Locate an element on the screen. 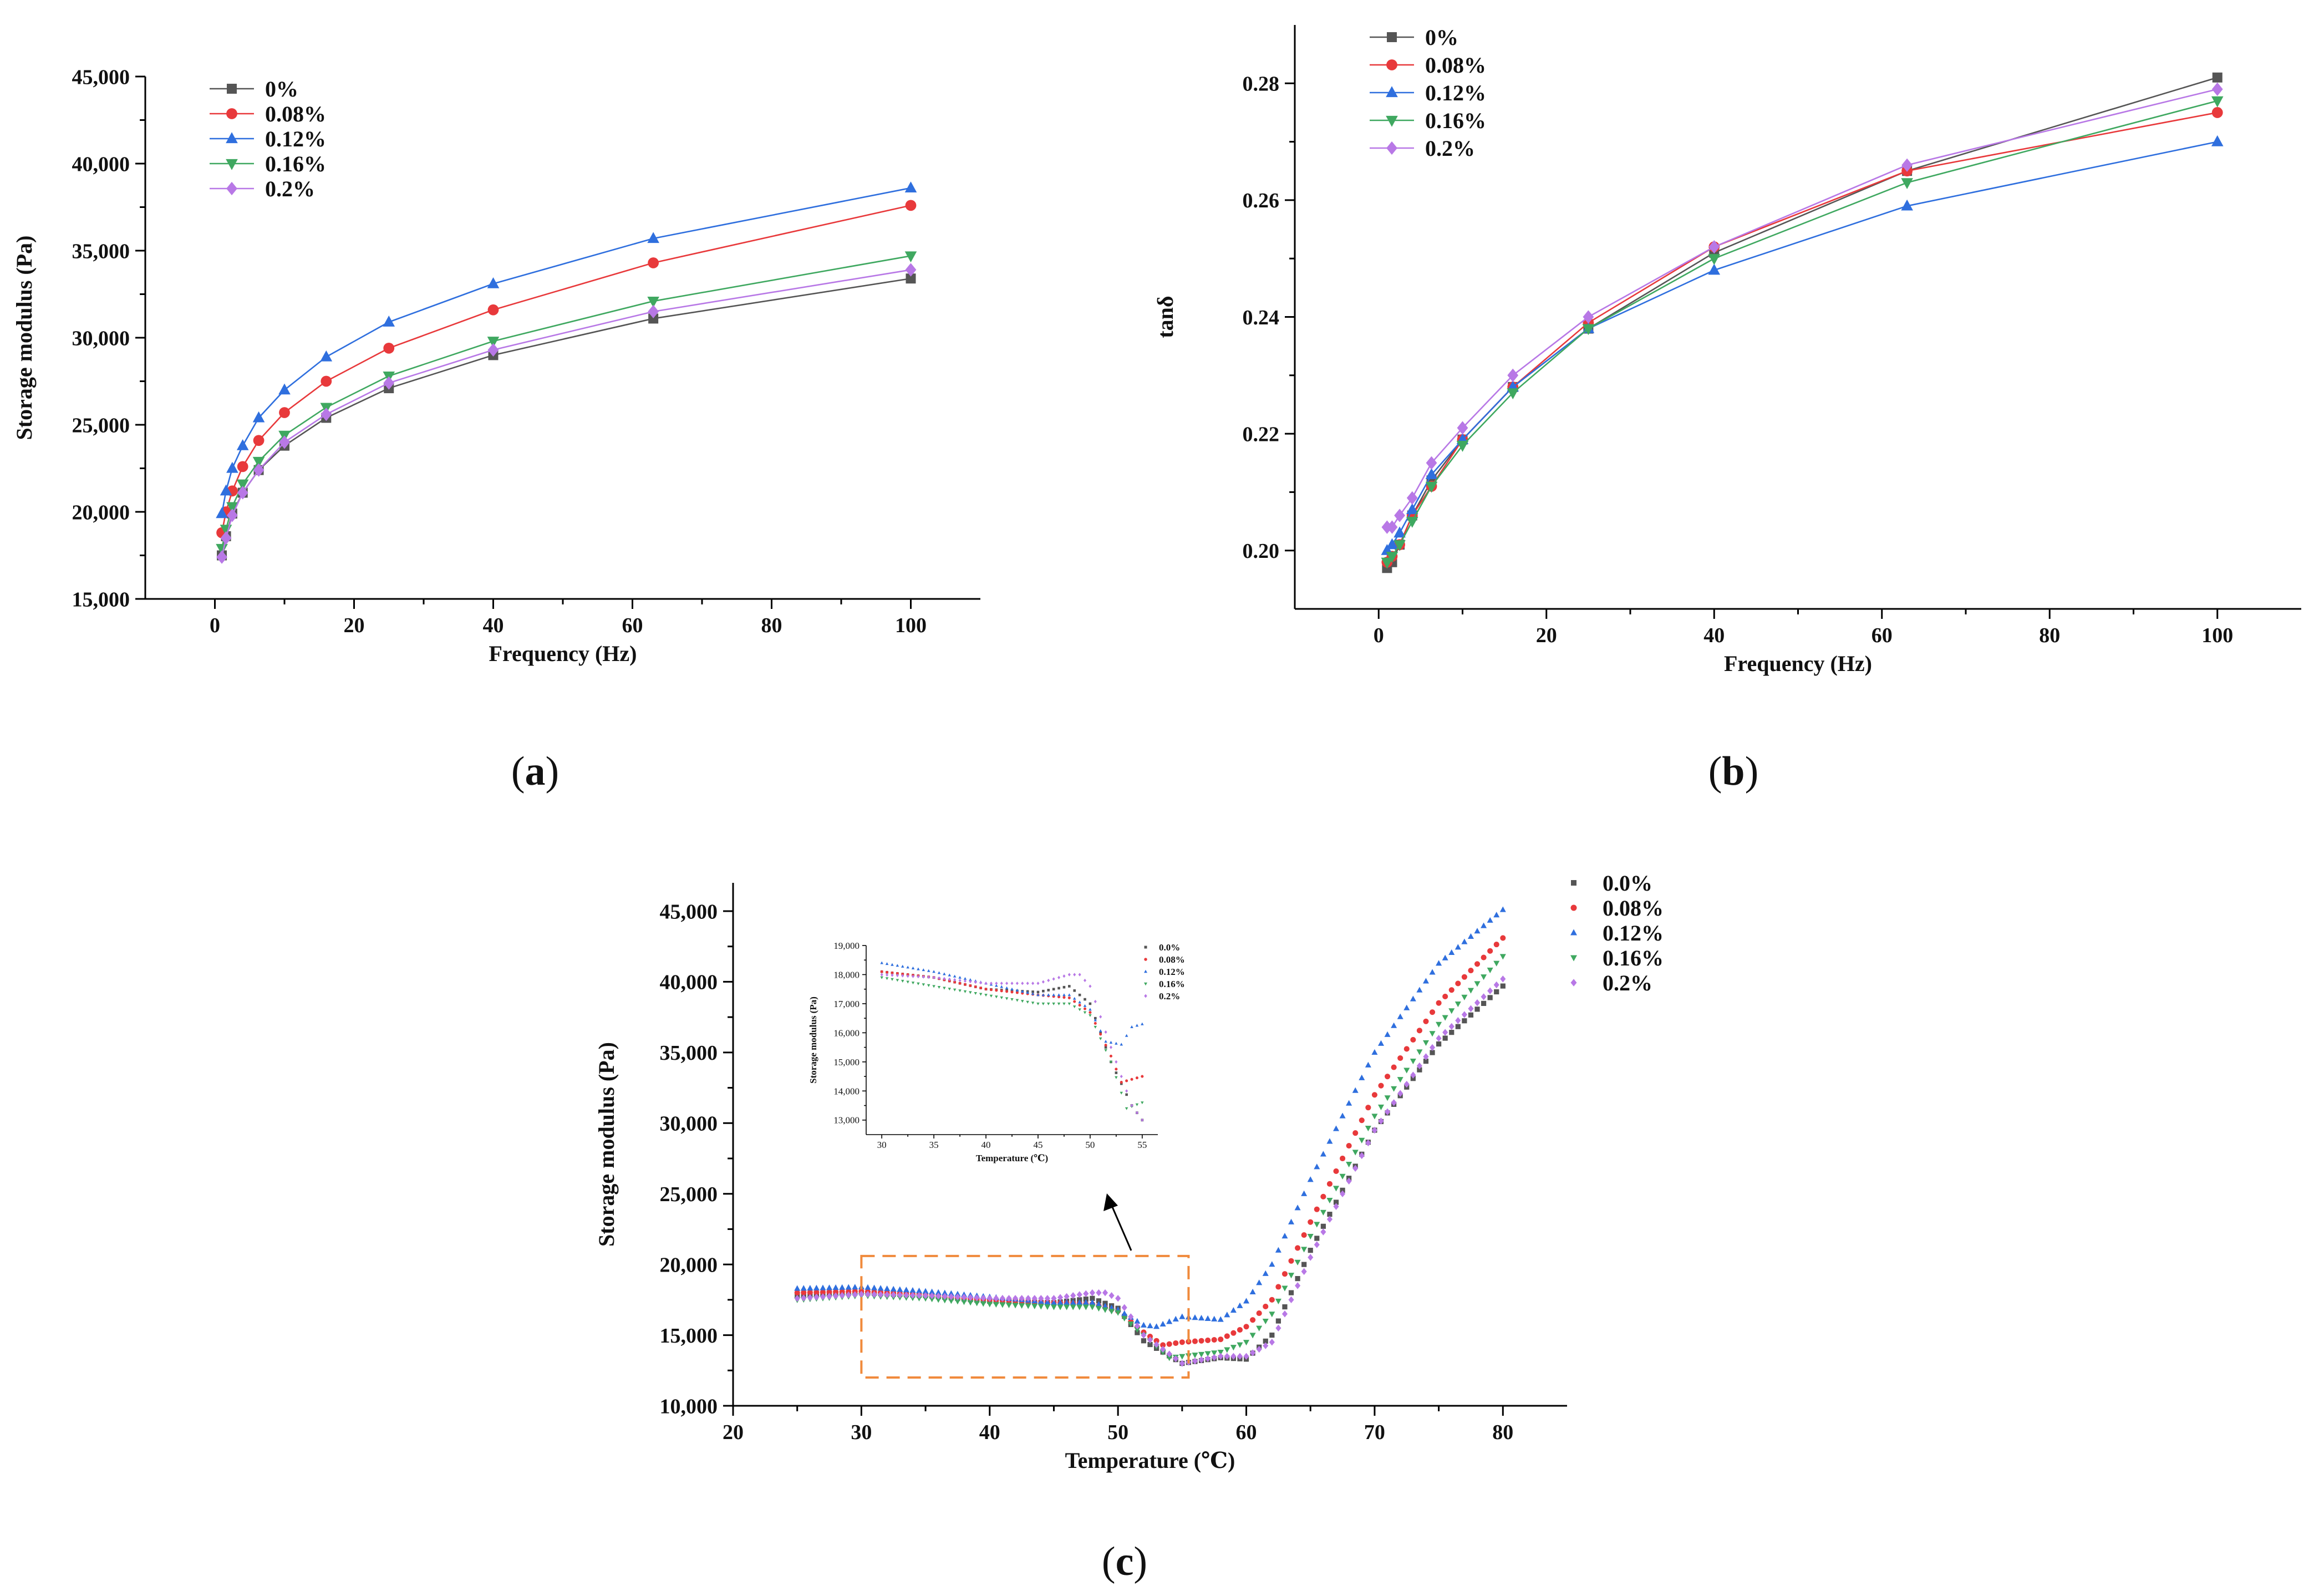 The height and width of the screenshot is (1596, 2314). legend-label: 0.2% is located at coordinates (290, 188).